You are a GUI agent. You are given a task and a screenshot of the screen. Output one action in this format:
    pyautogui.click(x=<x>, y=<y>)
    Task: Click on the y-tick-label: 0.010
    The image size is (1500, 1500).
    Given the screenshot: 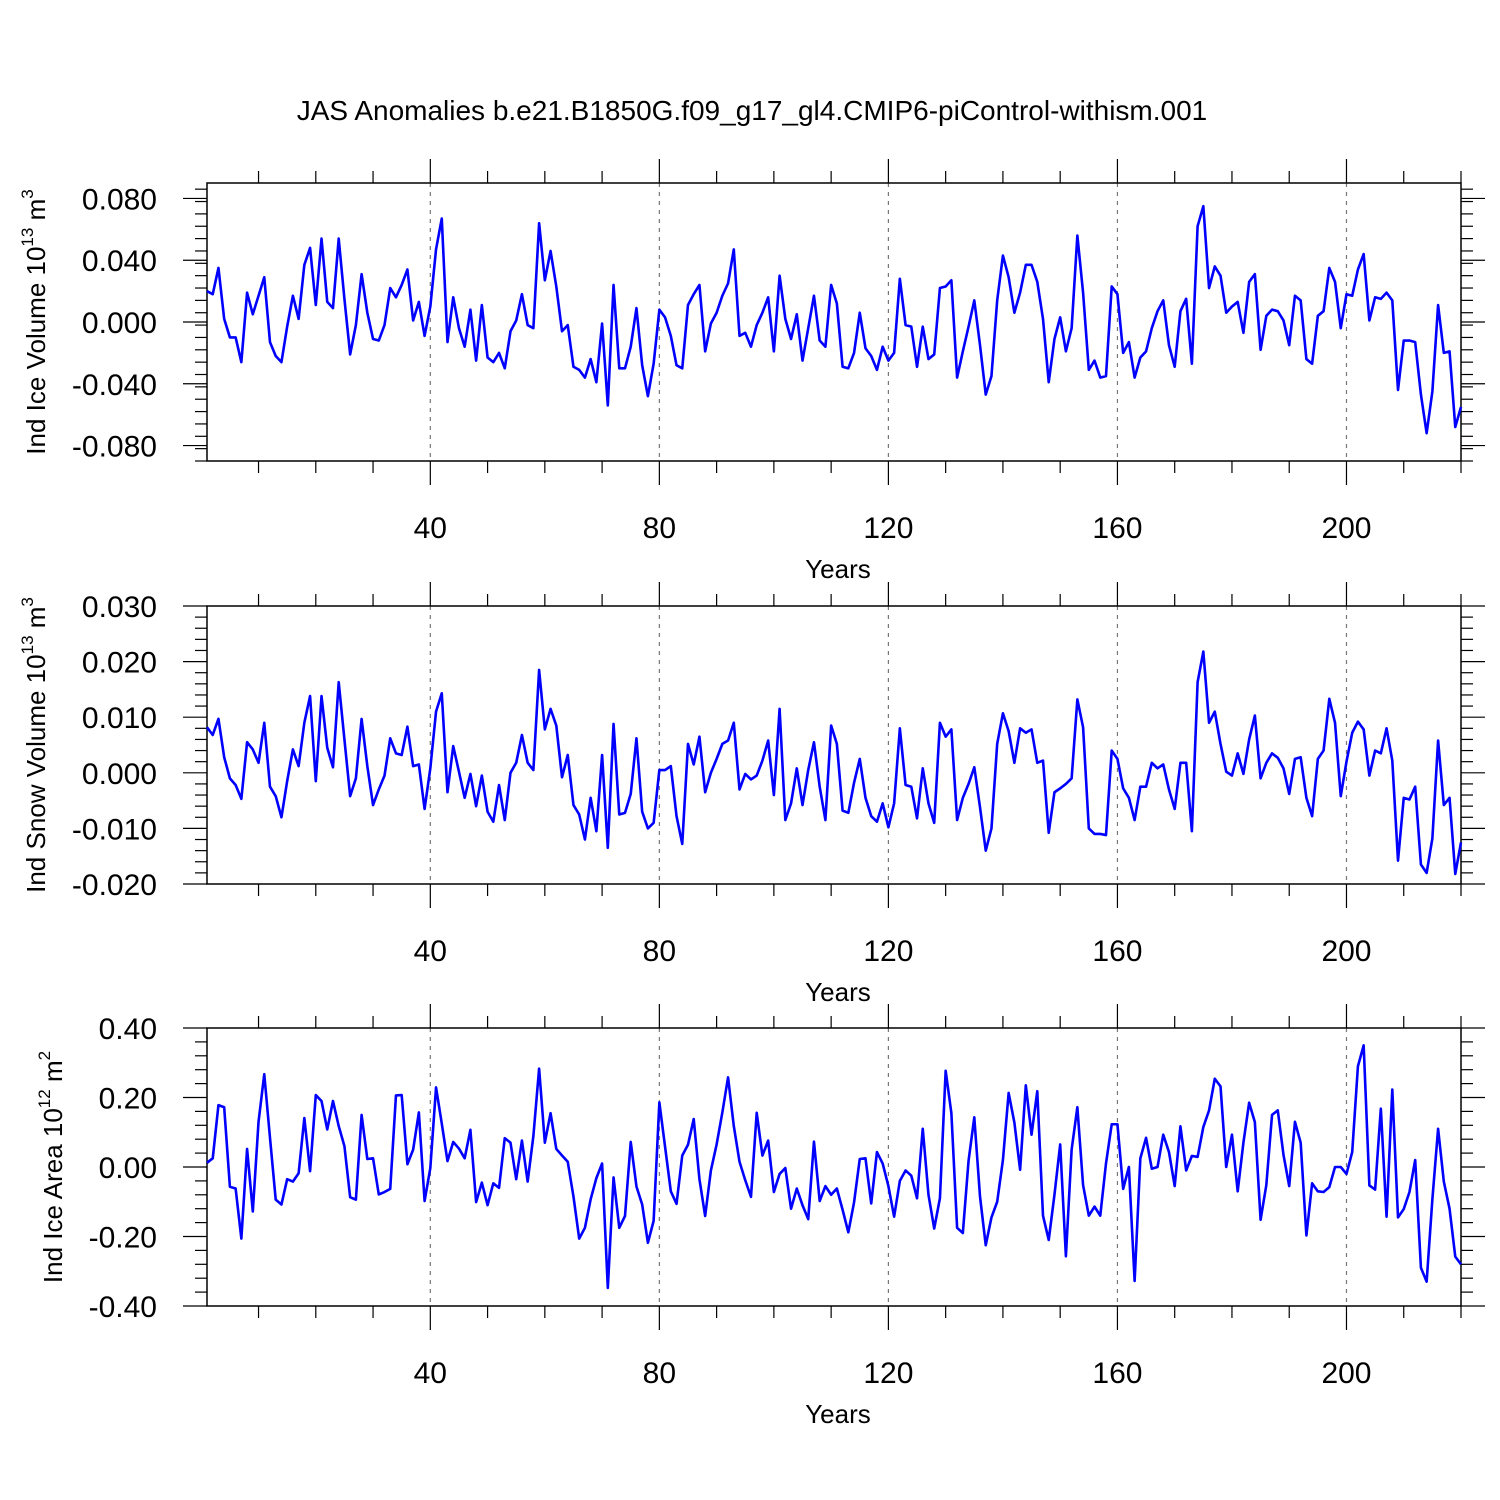 What is the action you would take?
    pyautogui.click(x=119, y=718)
    